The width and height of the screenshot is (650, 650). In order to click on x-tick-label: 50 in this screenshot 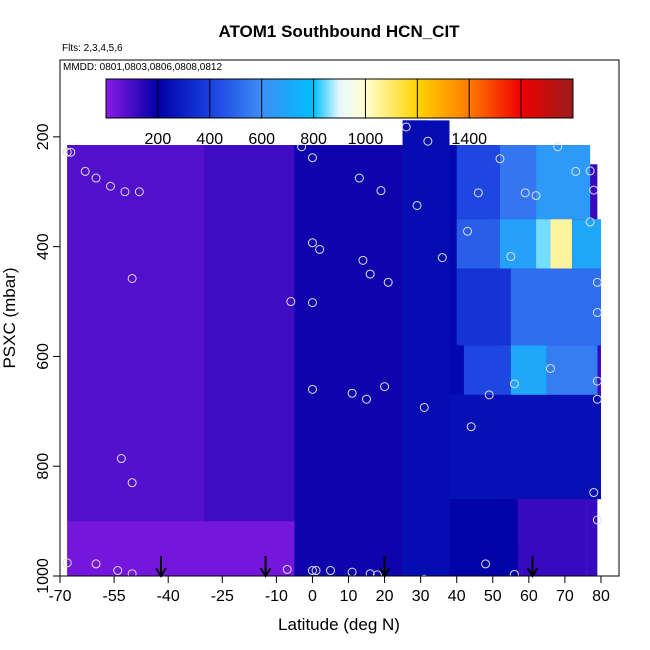, I will do `click(493, 596)`.